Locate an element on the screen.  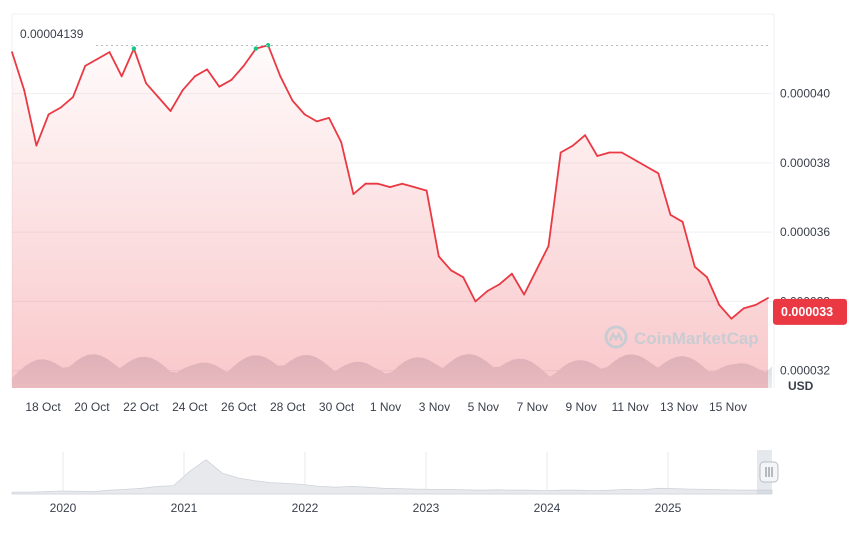
x-tick-label: 3 Nov is located at coordinates (434, 407).